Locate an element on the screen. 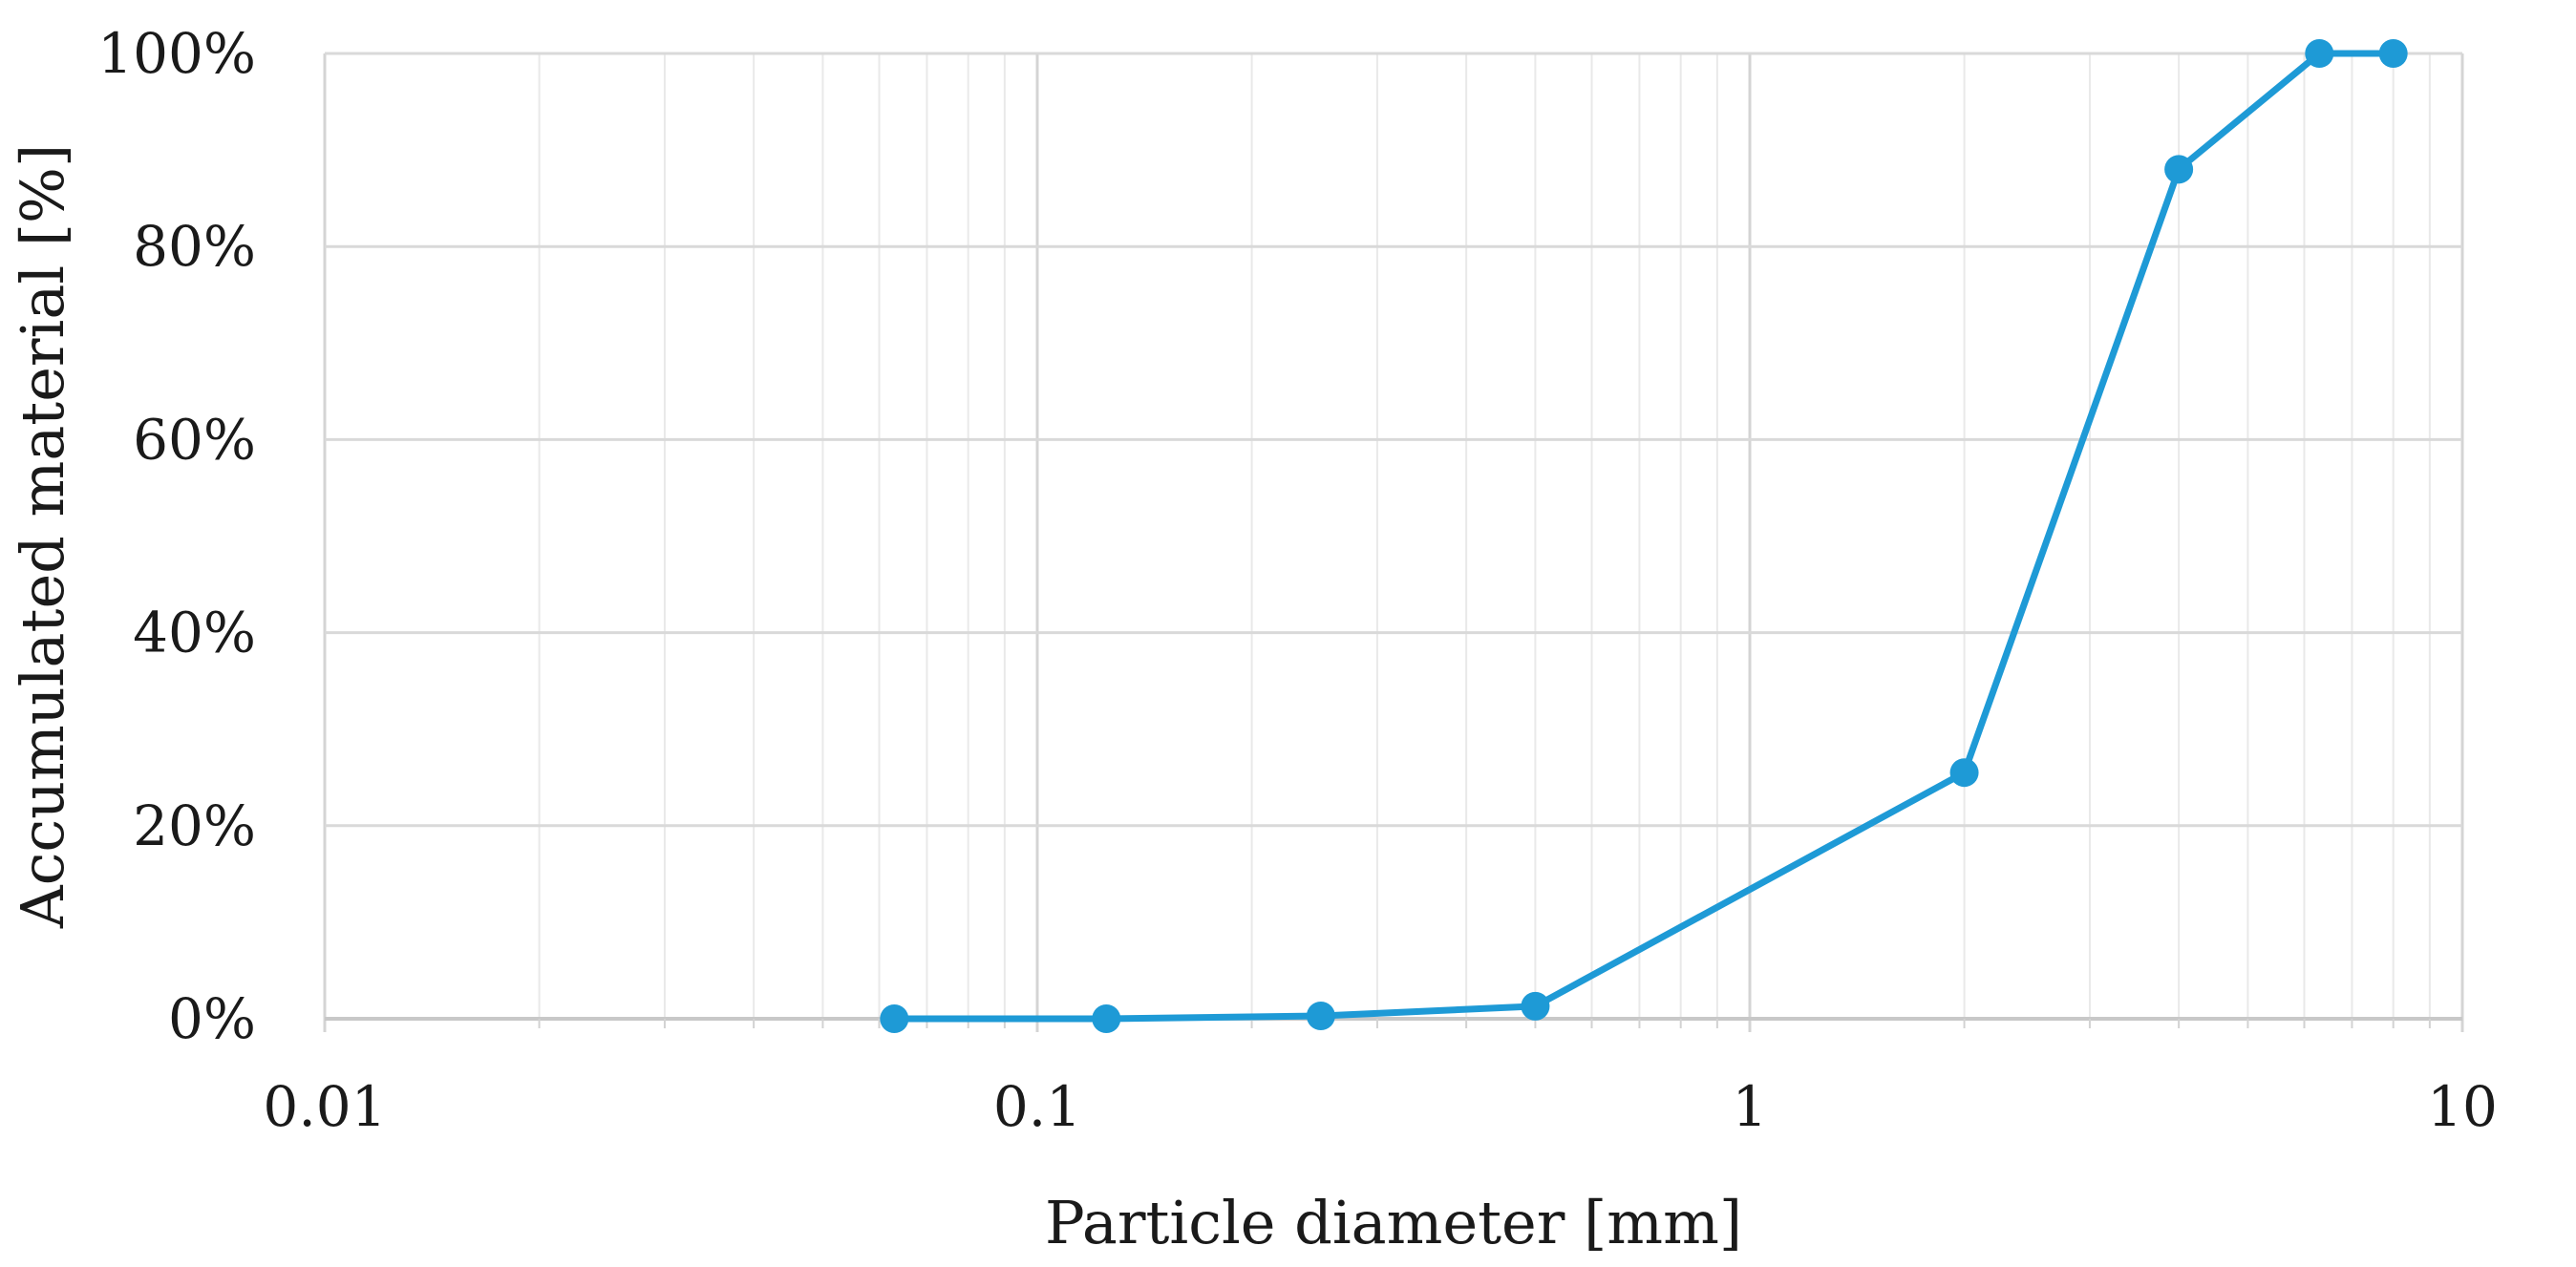  x-tick-label: 1 is located at coordinates (1750, 1106).